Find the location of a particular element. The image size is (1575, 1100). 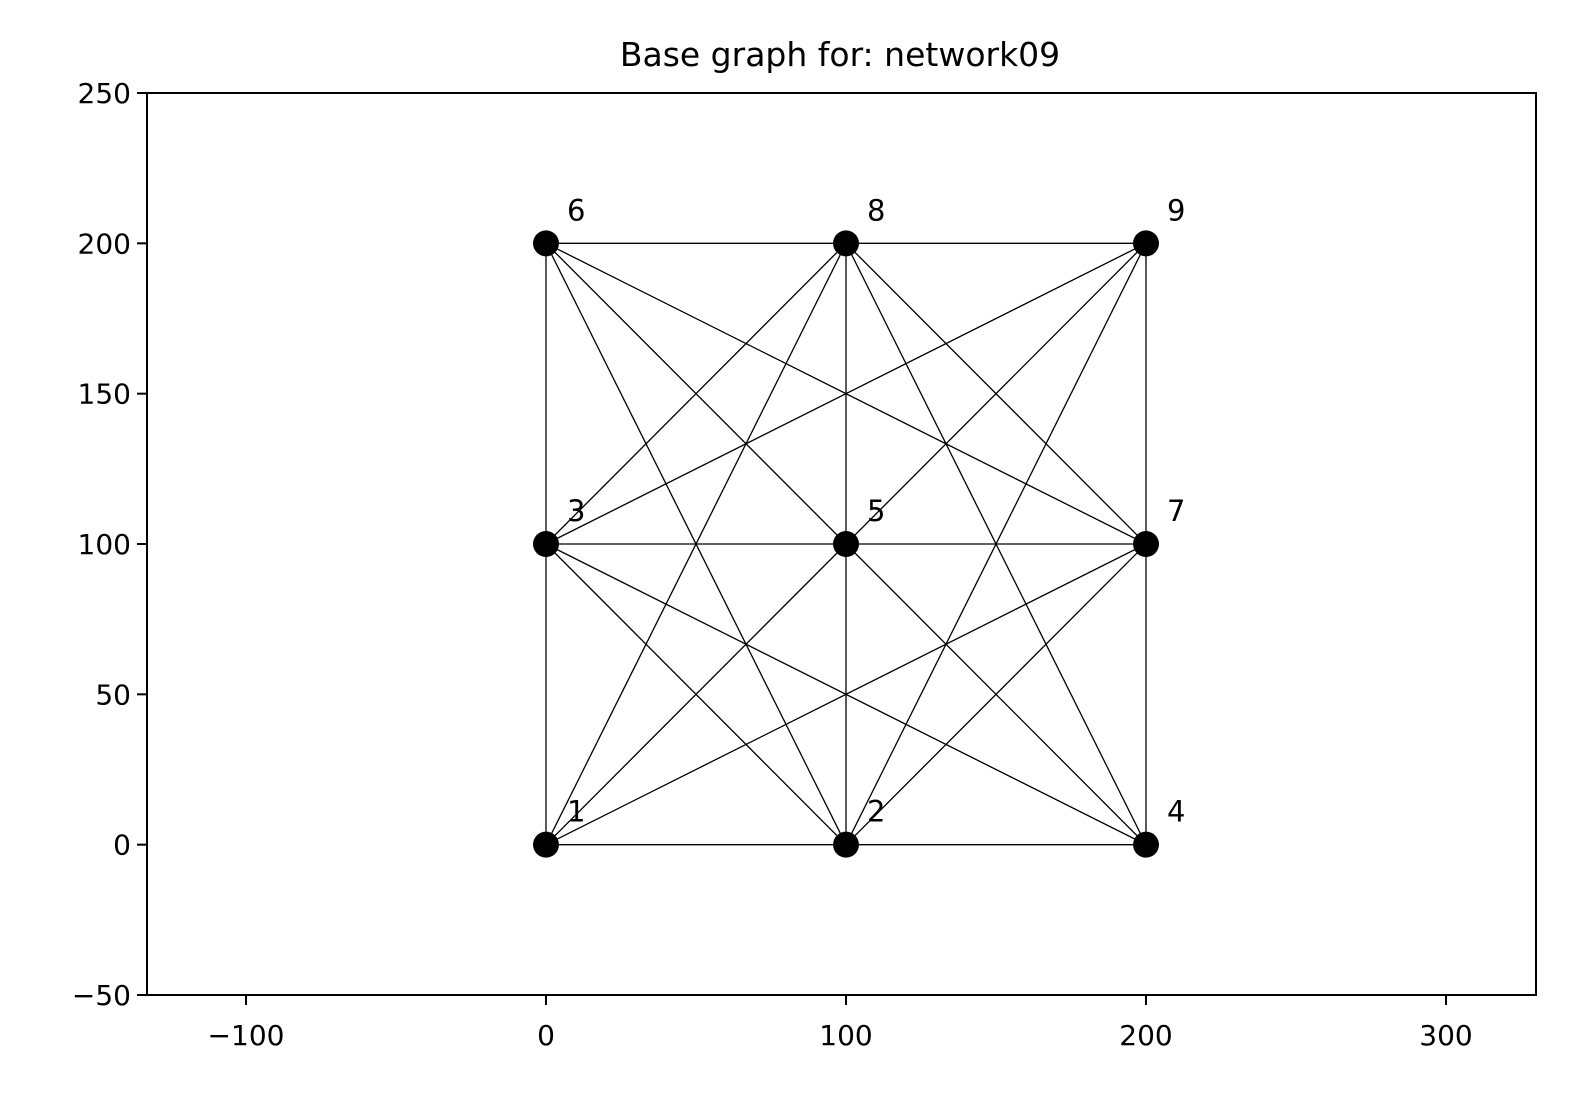

x-tick-label: 200 is located at coordinates (1145, 1035).